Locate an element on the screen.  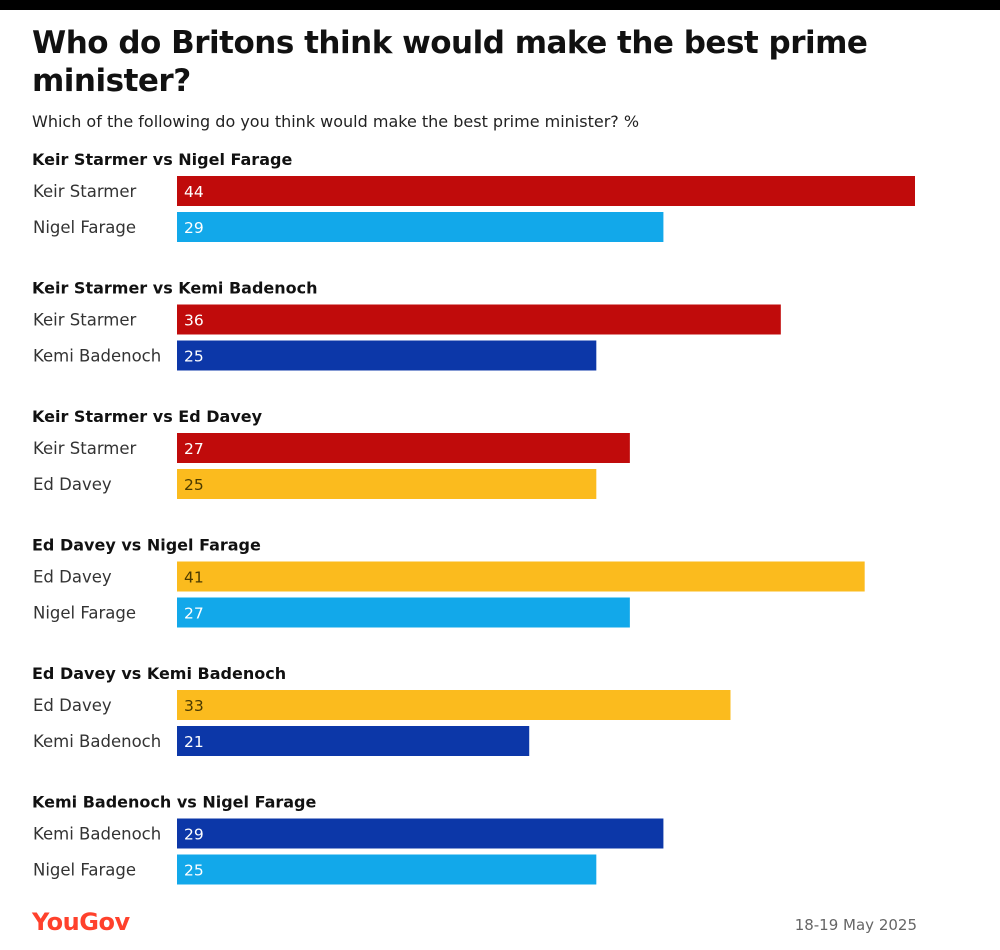
bar-value-label: 44 is located at coordinates (194, 192).